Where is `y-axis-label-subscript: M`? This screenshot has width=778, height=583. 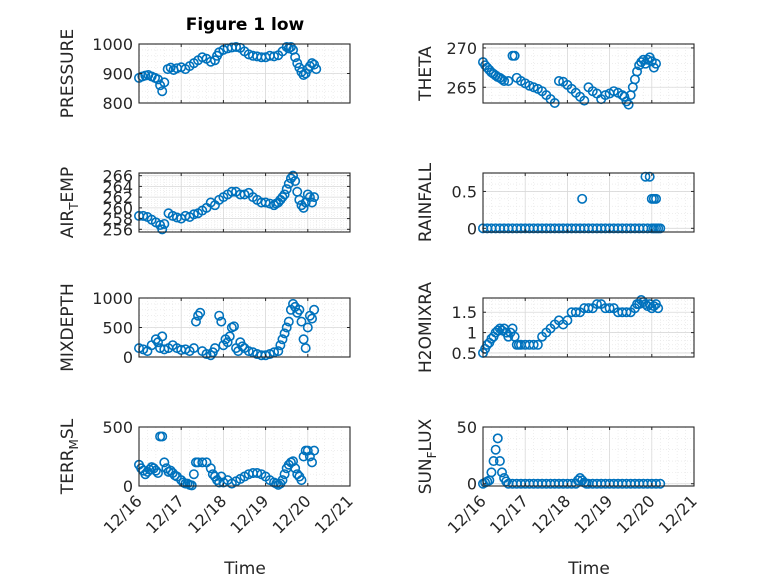
y-axis-label-subscript: M is located at coordinates (74, 444).